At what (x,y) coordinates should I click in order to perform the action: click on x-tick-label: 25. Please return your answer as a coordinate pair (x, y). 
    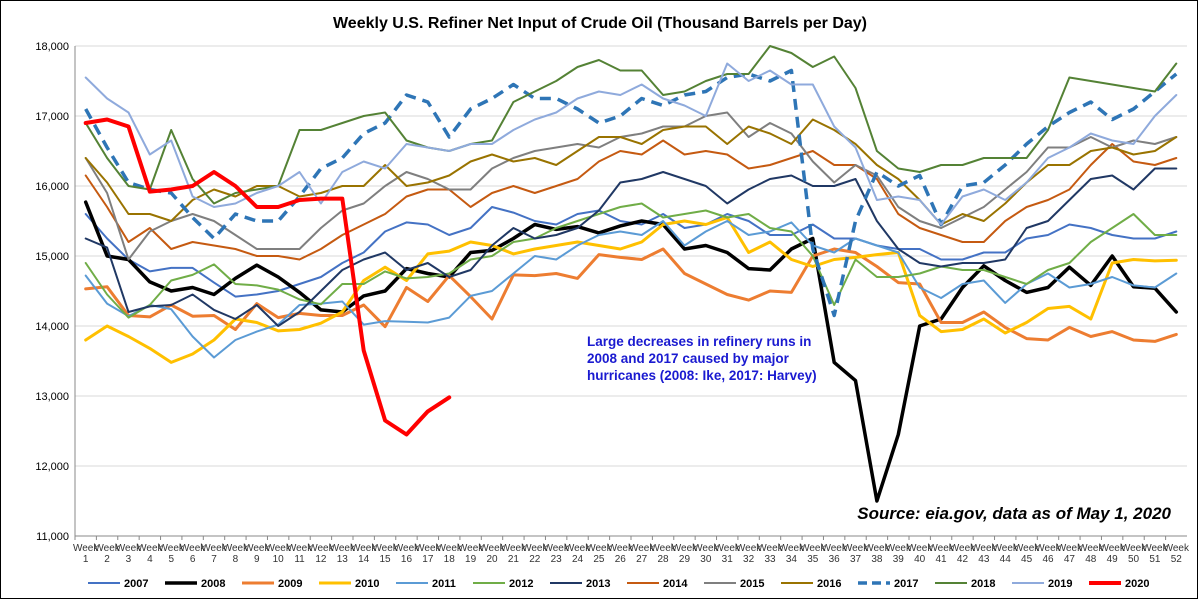
    Looking at the image, I should click on (599, 559).